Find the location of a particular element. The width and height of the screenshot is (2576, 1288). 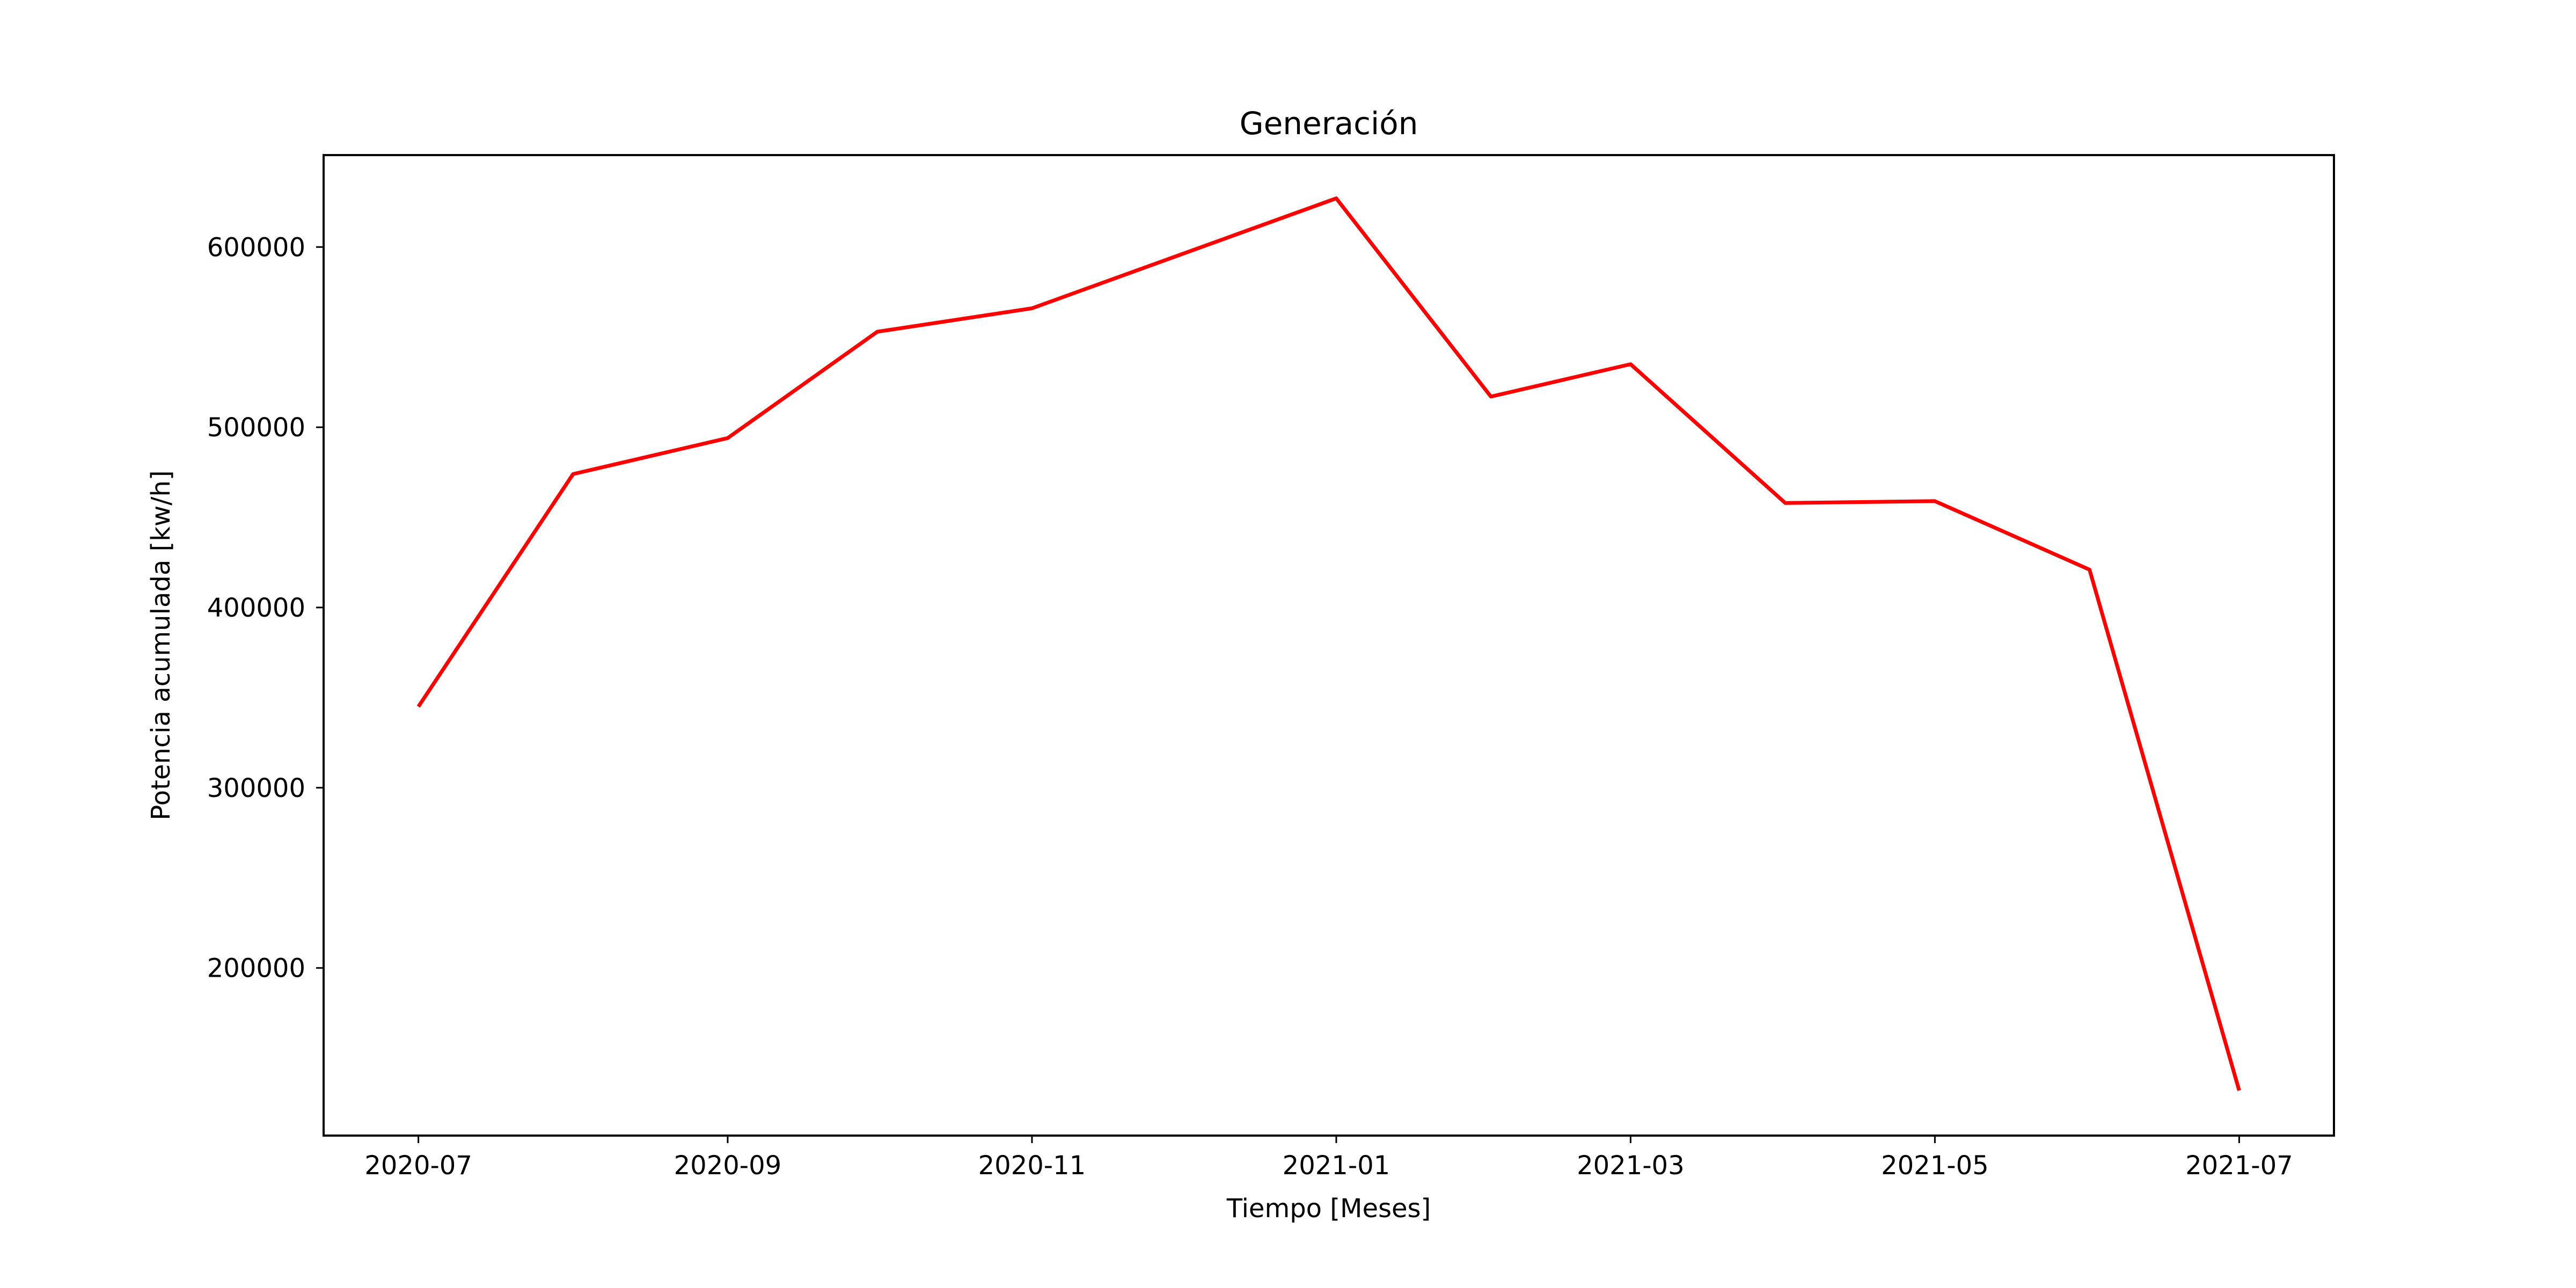

x-tick-label: 2020-07 is located at coordinates (418, 1166).